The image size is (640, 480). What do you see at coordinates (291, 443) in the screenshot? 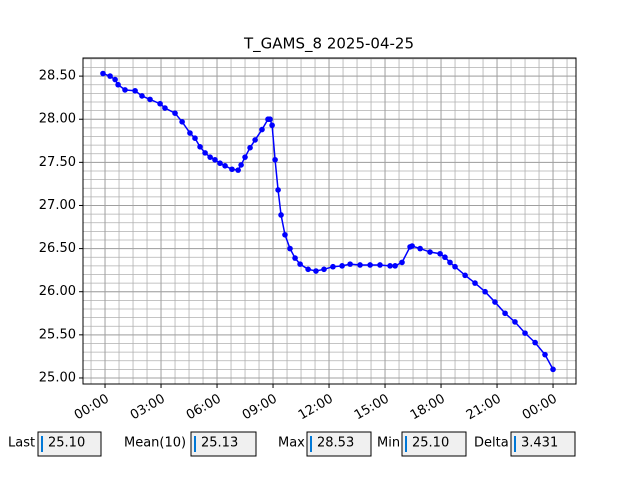
I see `field-label: Max` at bounding box center [291, 443].